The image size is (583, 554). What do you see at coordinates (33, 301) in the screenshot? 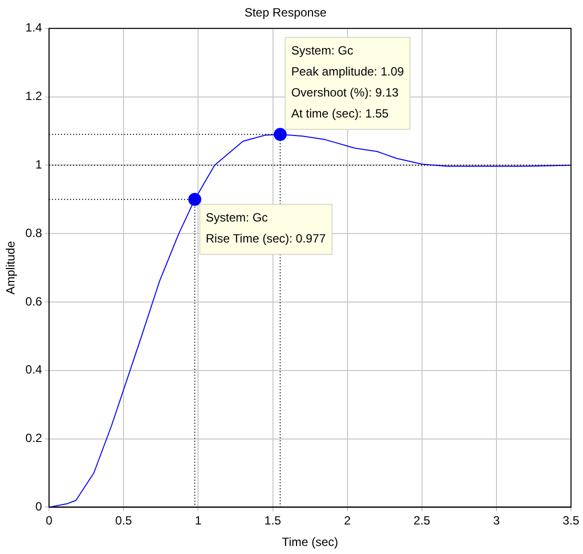
I see `y-tick-label: 0.6` at bounding box center [33, 301].